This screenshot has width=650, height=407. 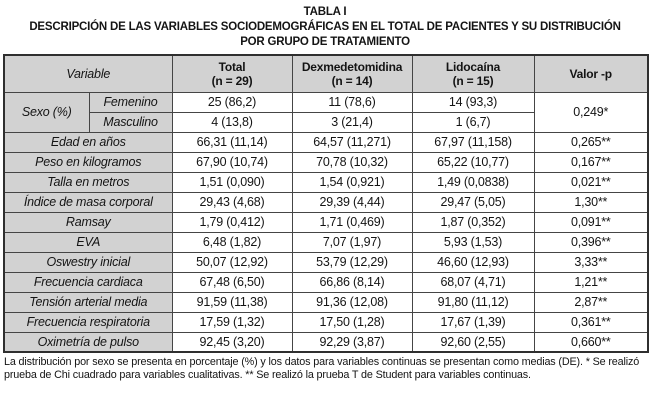 What do you see at coordinates (352, 142) in the screenshot?
I see `cell-dexmedetomidina: 64,57 (11,271)` at bounding box center [352, 142].